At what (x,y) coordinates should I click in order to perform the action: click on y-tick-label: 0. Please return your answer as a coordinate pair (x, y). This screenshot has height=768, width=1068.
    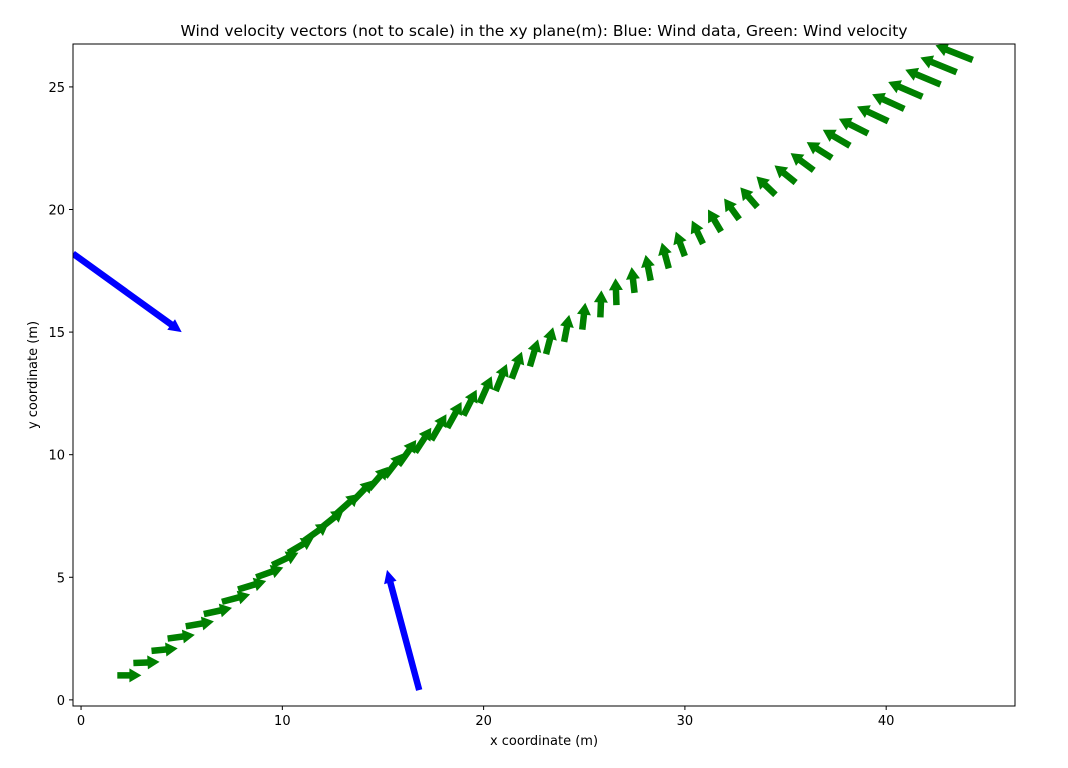
    Looking at the image, I should click on (61, 701).